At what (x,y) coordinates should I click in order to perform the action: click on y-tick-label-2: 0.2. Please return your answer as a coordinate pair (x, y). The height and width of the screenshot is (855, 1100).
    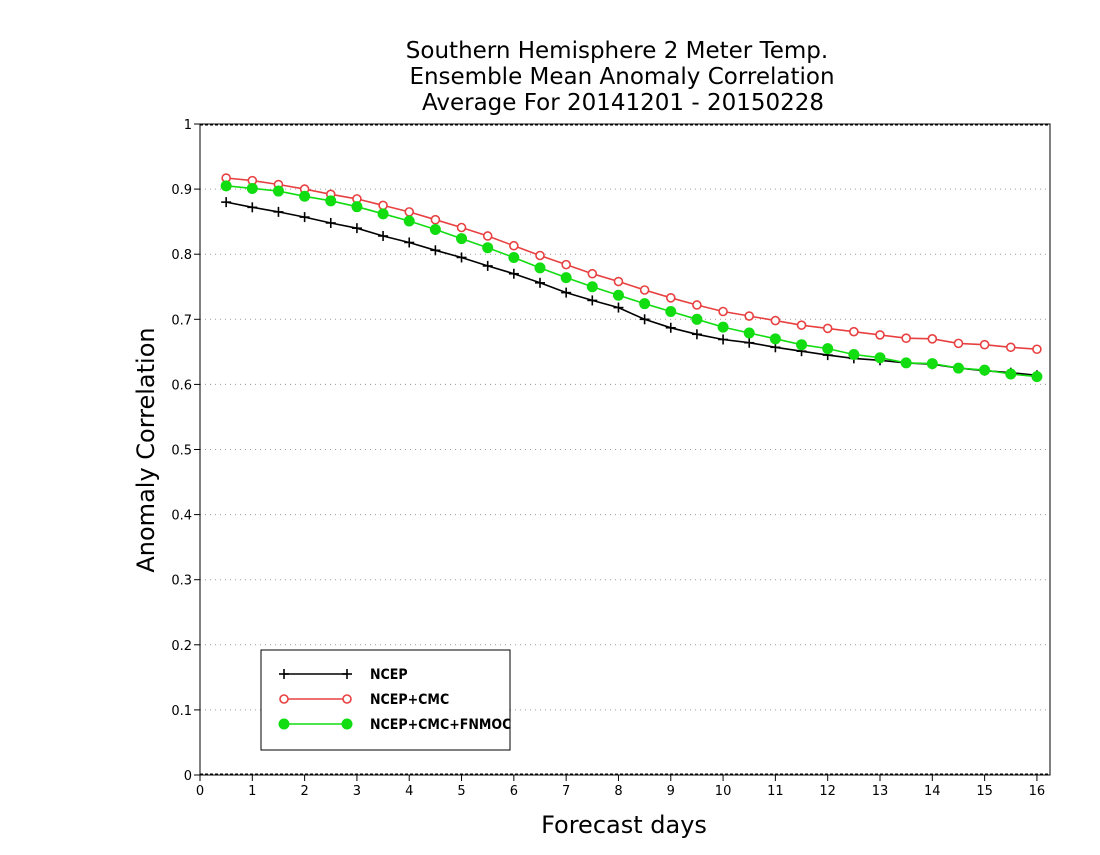
    Looking at the image, I should click on (181, 646).